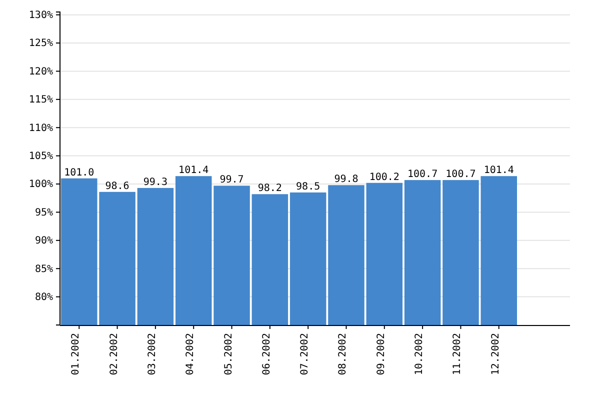 The image size is (600, 400). Describe the element at coordinates (266, 354) in the screenshot. I see `x-tick-label: 06.2002` at that location.